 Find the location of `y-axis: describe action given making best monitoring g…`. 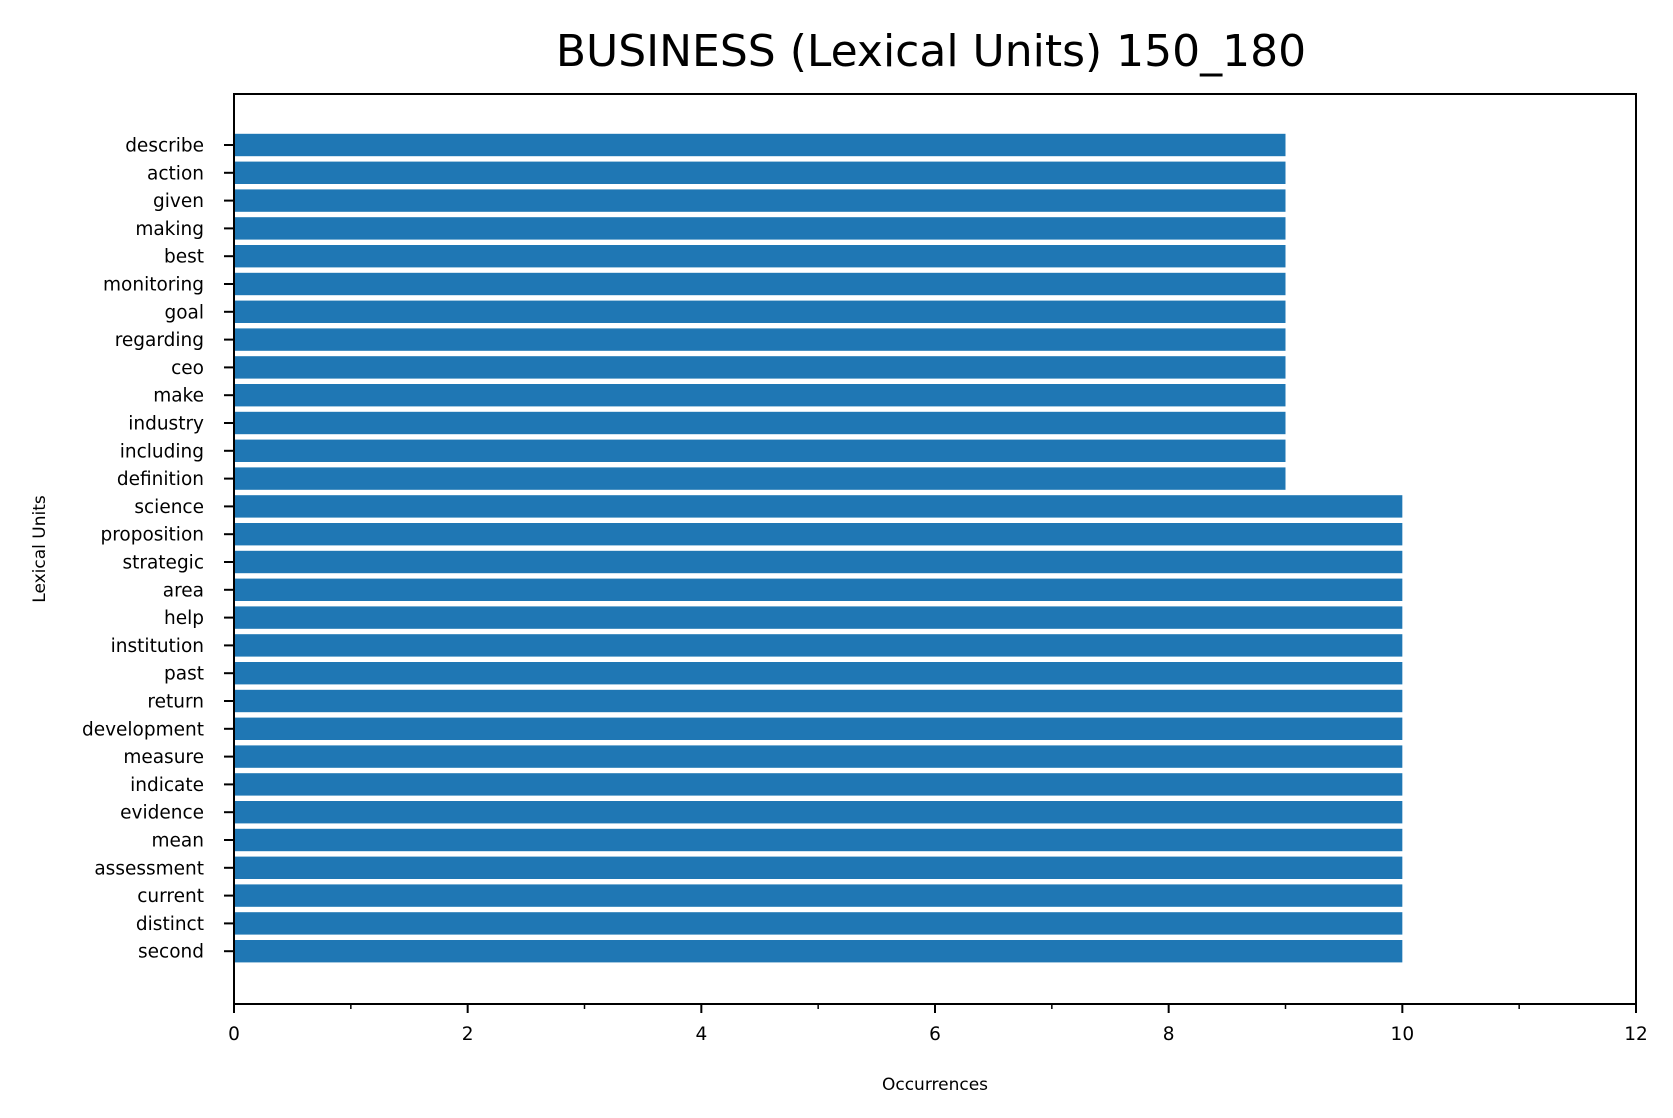

y-axis: describe action given making best monitoring g… is located at coordinates (158, 549).